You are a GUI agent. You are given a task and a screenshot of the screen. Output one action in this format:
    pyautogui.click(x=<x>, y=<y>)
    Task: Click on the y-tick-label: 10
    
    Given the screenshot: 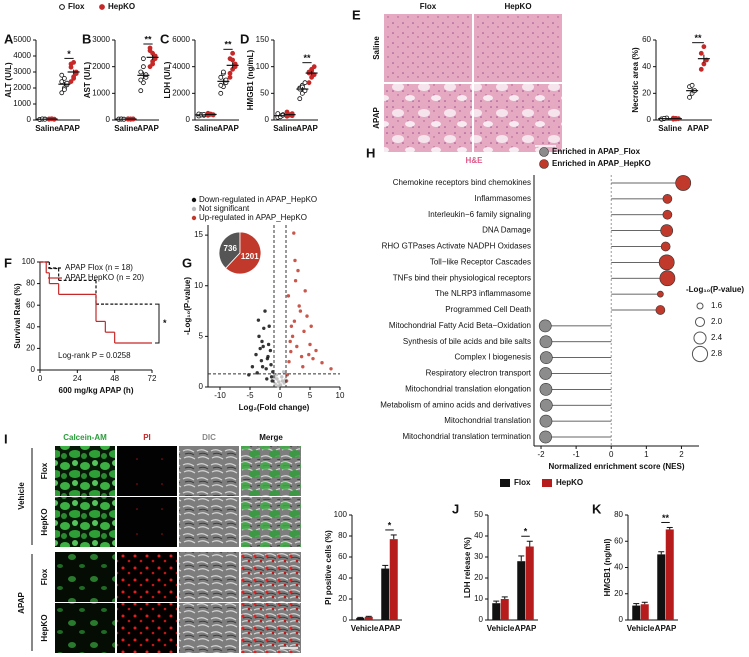 What is the action you would take?
    pyautogui.click(x=198, y=285)
    